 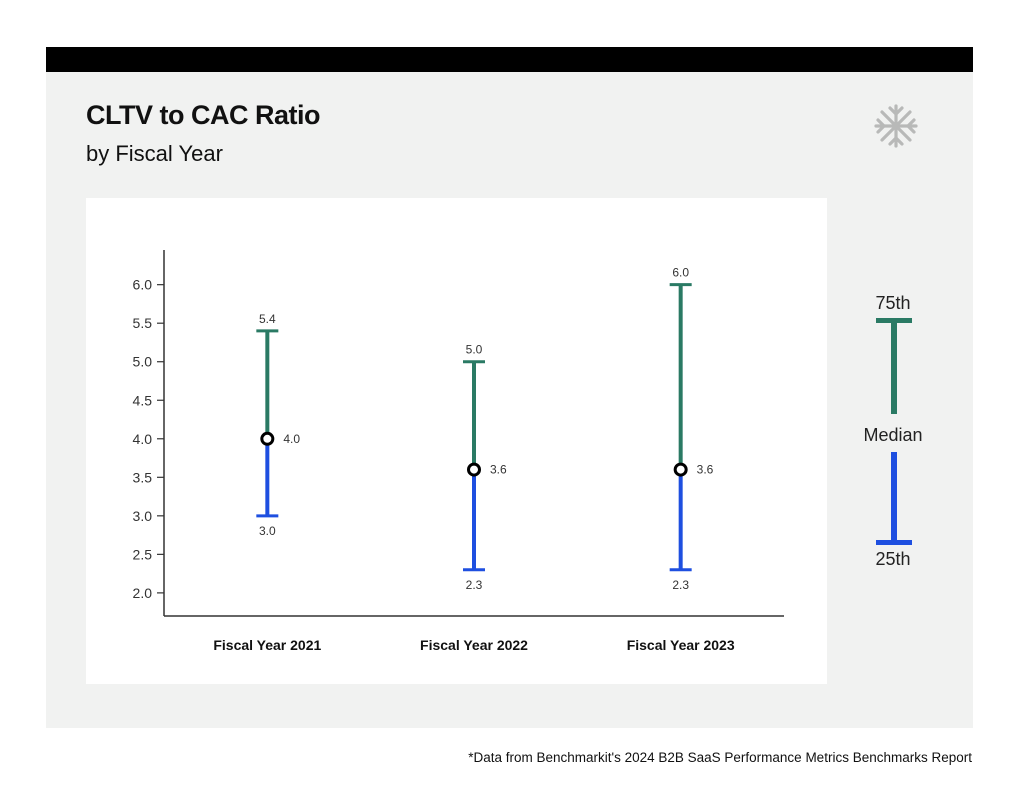 I want to click on y-tick-label: 3.5, so click(x=143, y=477).